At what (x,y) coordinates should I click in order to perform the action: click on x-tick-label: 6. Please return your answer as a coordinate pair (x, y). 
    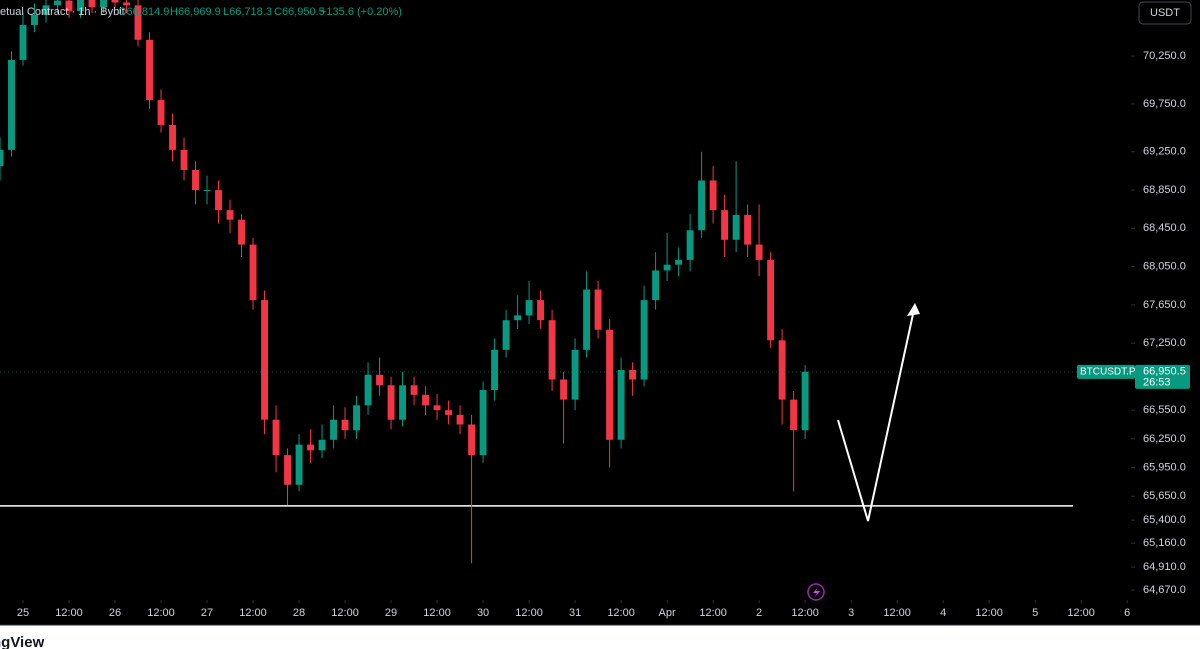
    Looking at the image, I should click on (1127, 613).